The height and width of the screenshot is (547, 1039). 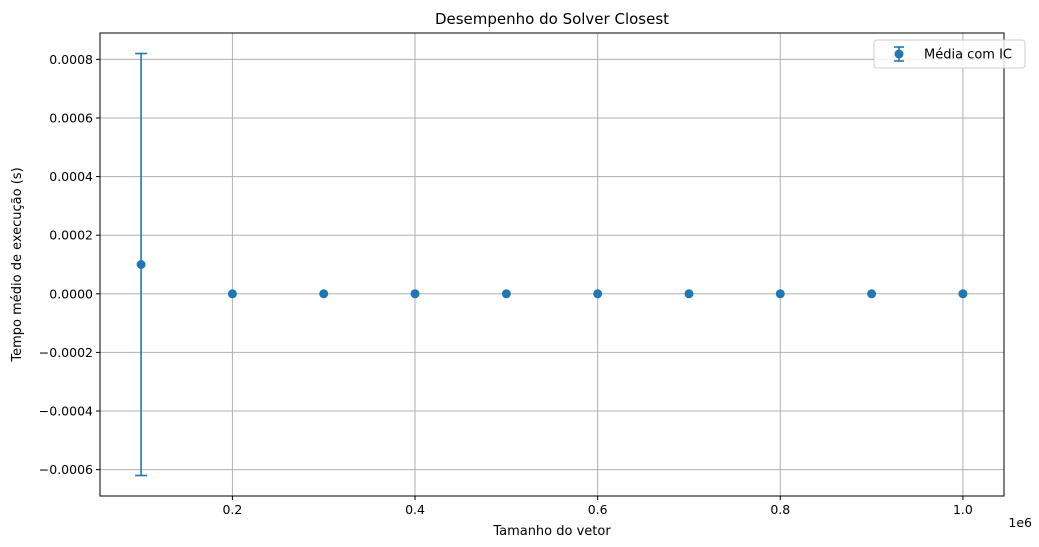 I want to click on legend-box, so click(x=949, y=54).